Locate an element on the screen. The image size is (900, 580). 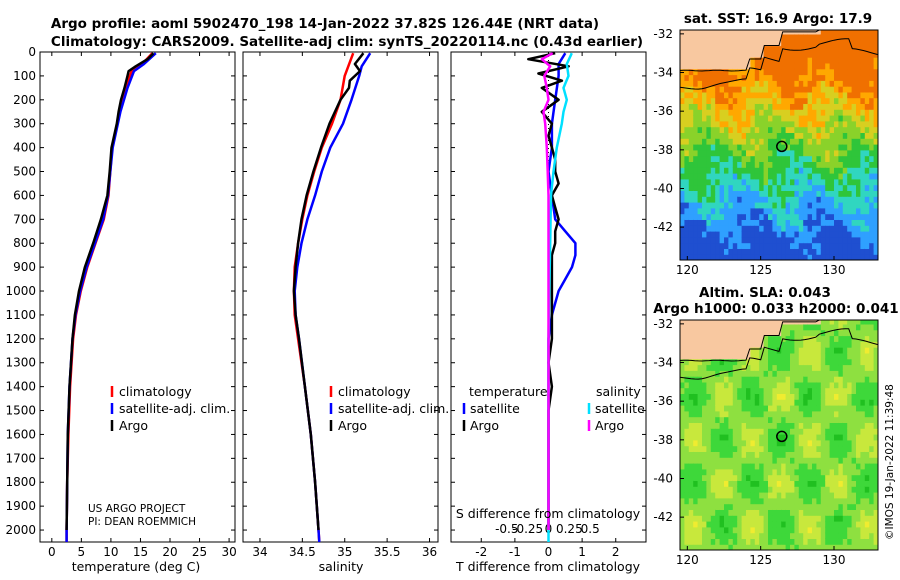
map-y-tick-label: -36 is located at coordinates (663, 111).